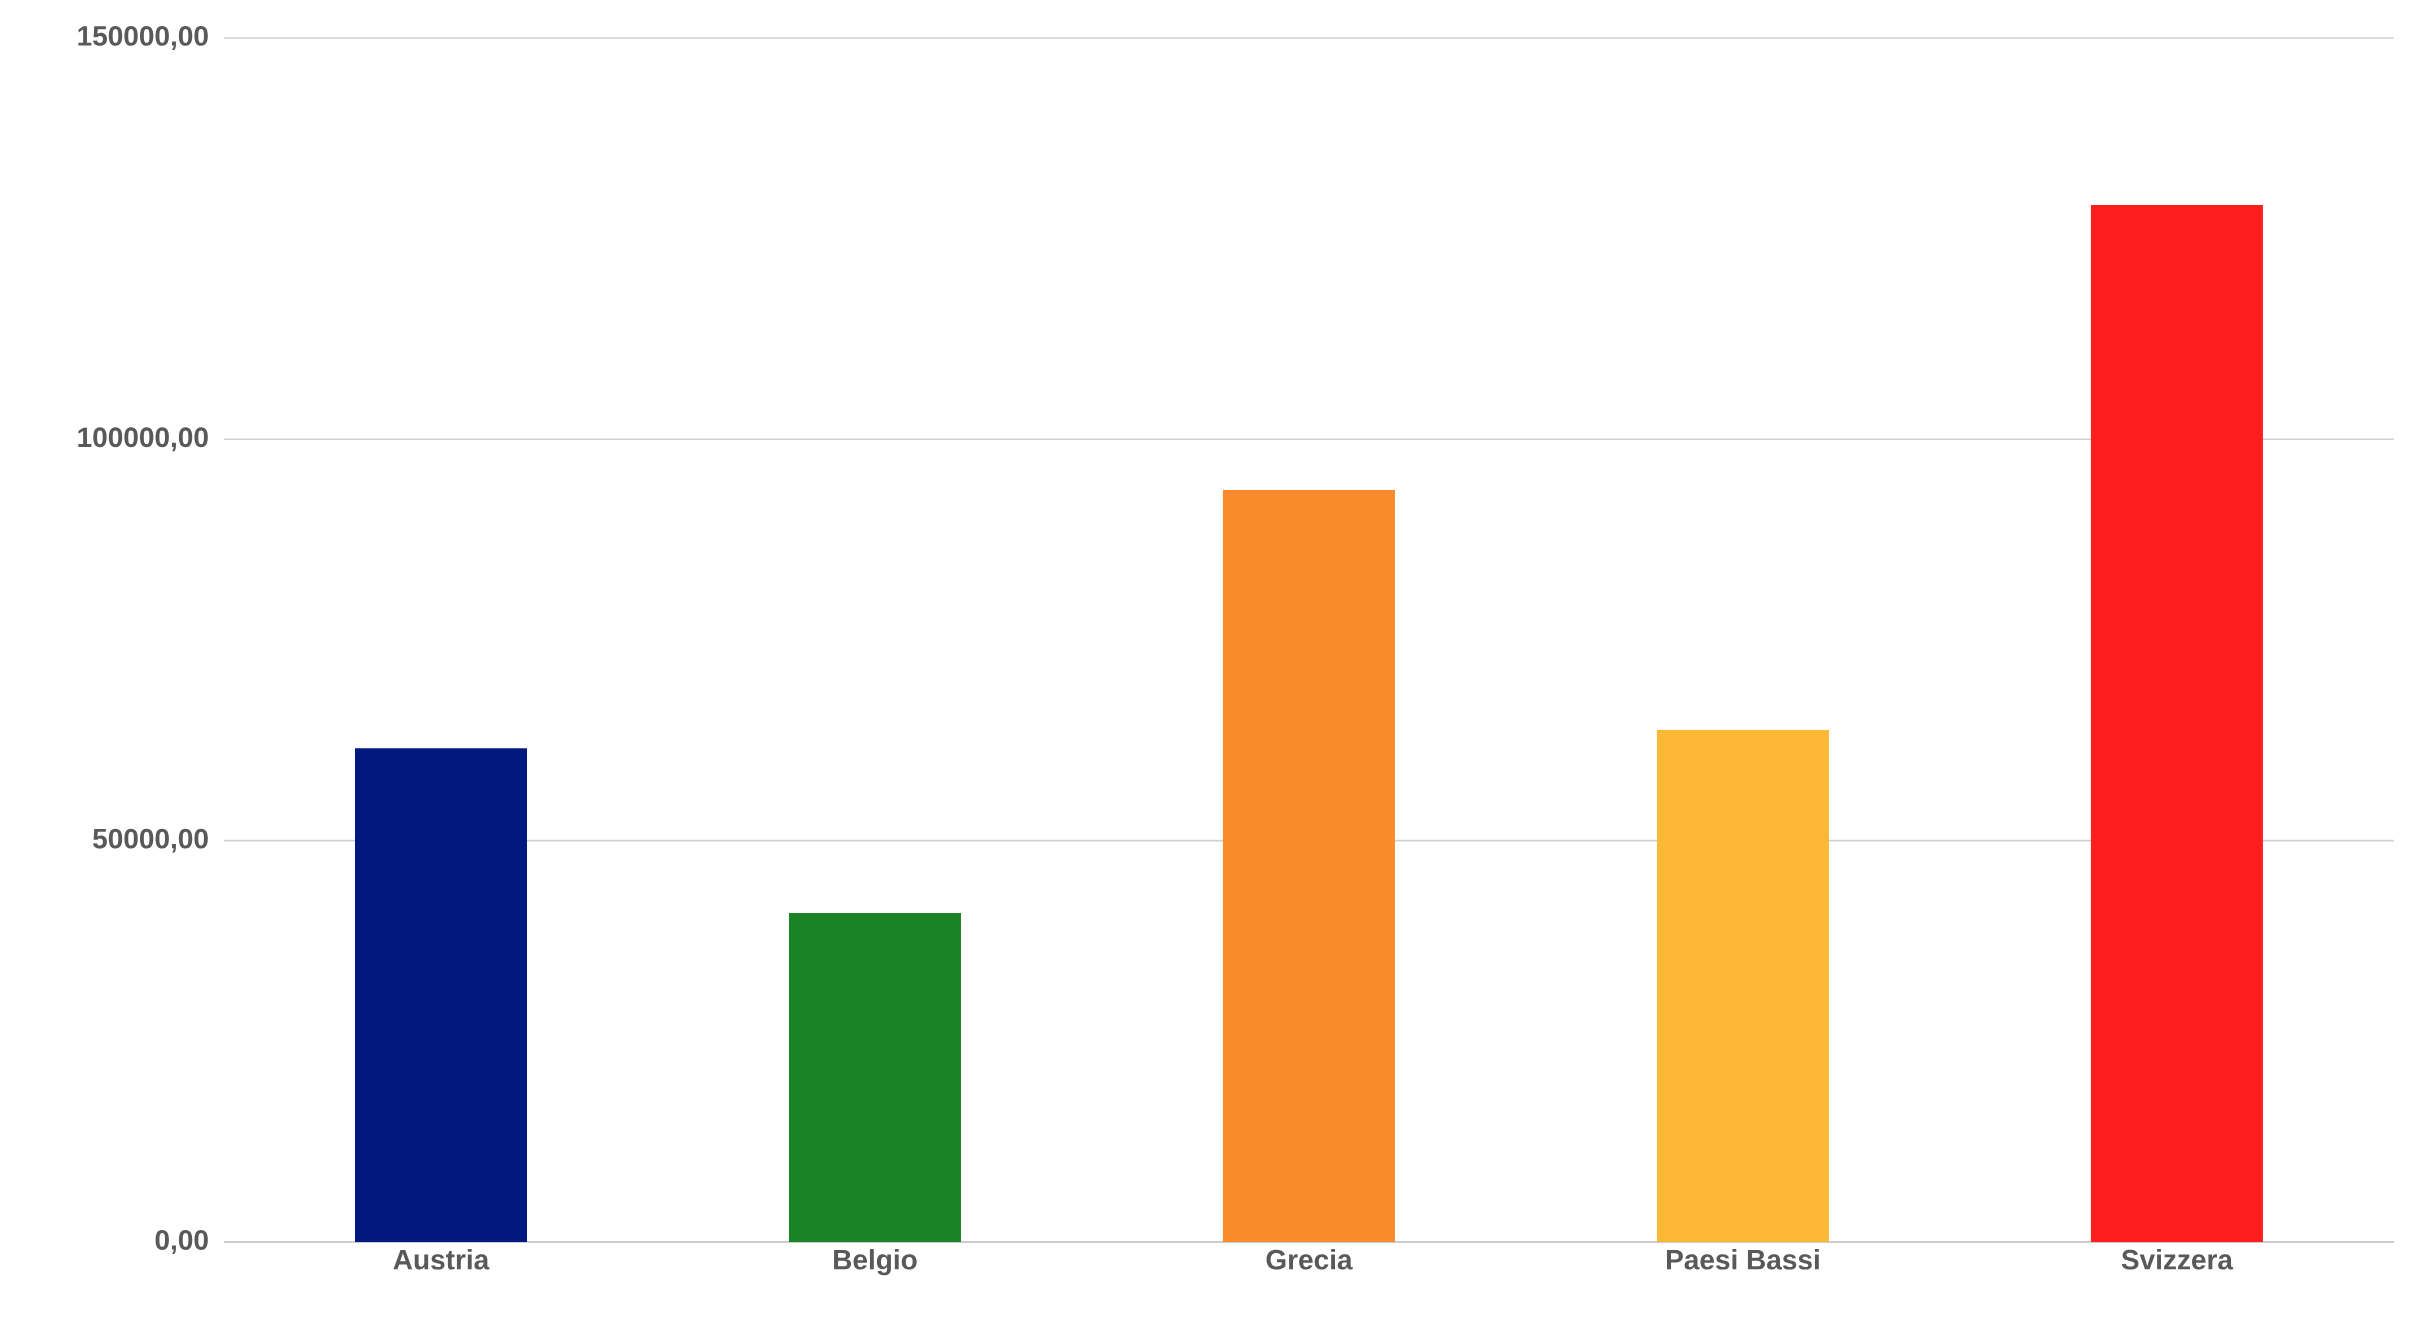  Describe the element at coordinates (2177, 1259) in the screenshot. I see `x-tick-label: Svizzera` at that location.